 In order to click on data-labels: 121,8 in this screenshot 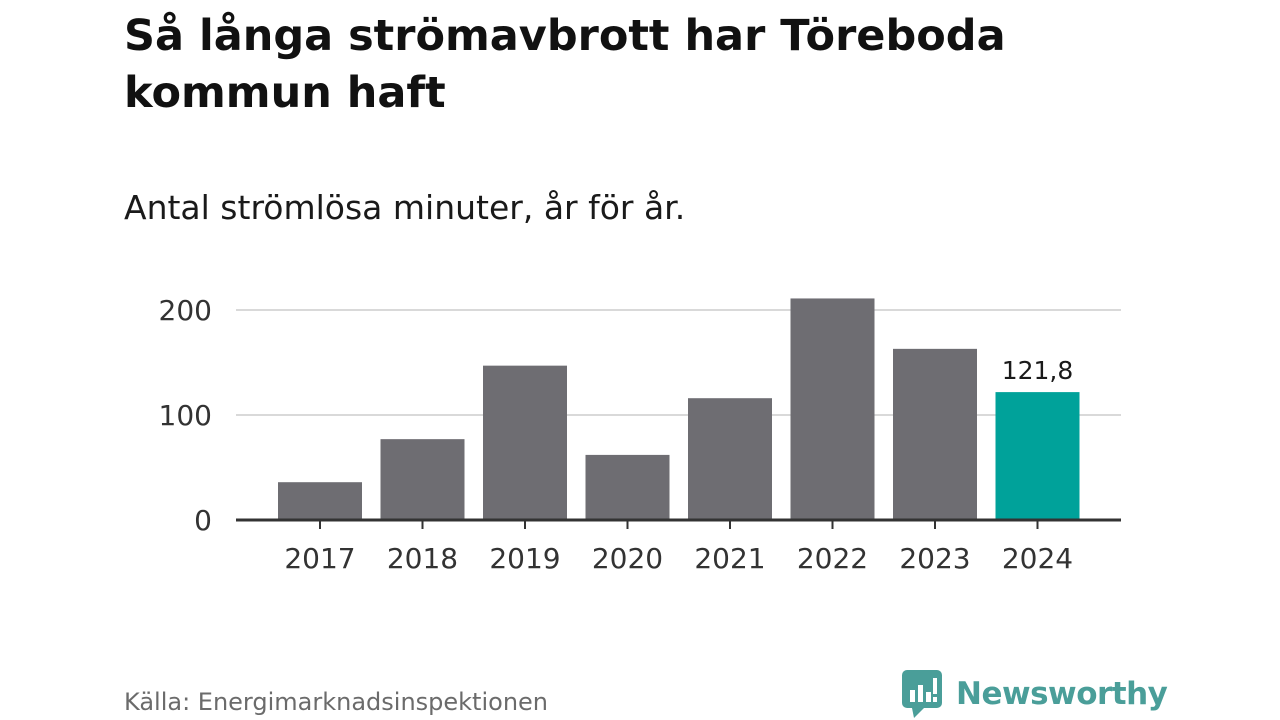, I will do `click(1038, 370)`.